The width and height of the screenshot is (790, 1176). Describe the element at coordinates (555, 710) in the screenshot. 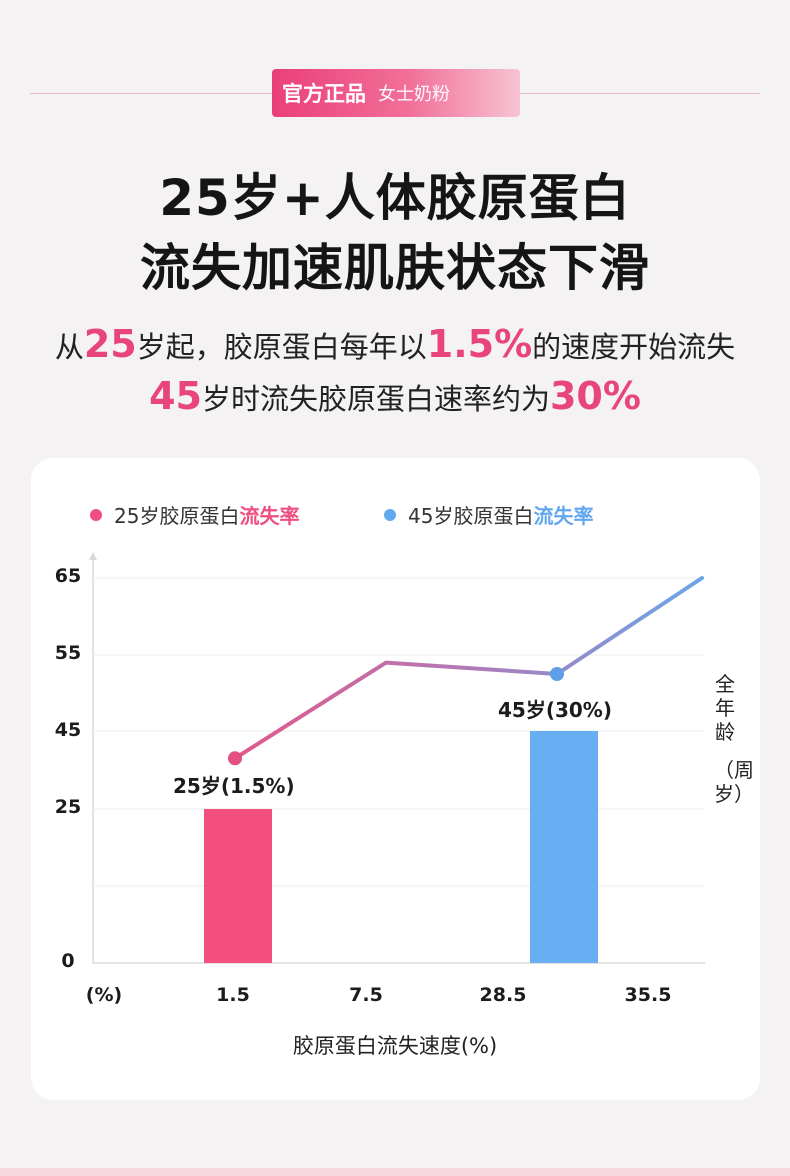

I see `point-label-45: 45岁(30%)` at that location.